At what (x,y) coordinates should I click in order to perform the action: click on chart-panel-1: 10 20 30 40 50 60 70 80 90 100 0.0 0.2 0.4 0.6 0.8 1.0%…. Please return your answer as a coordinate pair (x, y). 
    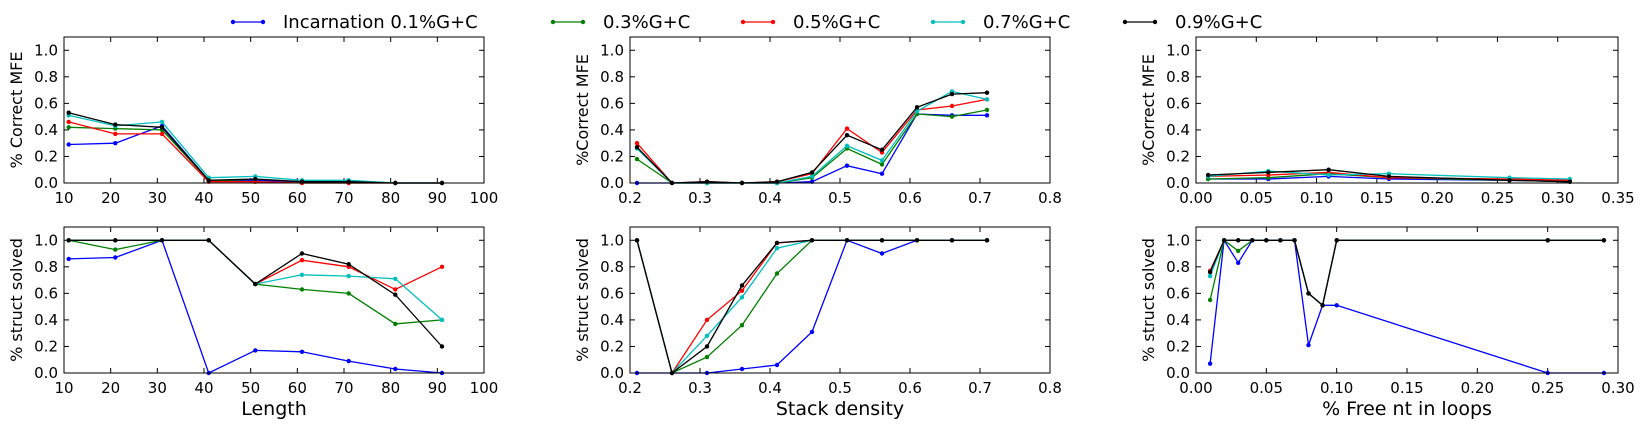
    Looking at the image, I should click on (253, 121).